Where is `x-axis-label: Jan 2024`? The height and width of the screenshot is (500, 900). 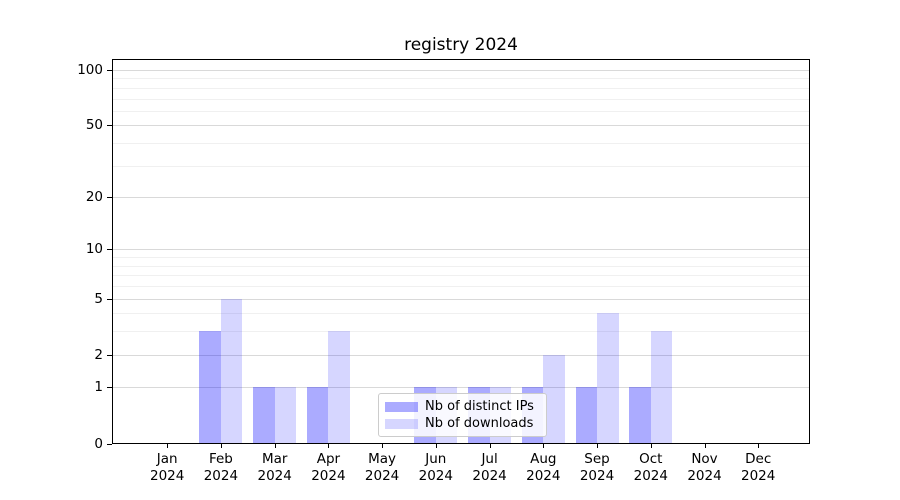
x-axis-label: Jan 2024 is located at coordinates (167, 468).